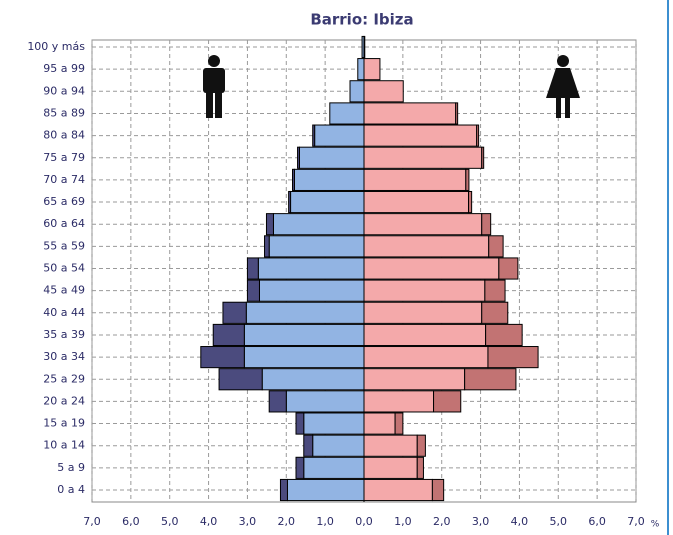  What do you see at coordinates (655, 525) in the screenshot?
I see `x-unit: %` at bounding box center [655, 525].